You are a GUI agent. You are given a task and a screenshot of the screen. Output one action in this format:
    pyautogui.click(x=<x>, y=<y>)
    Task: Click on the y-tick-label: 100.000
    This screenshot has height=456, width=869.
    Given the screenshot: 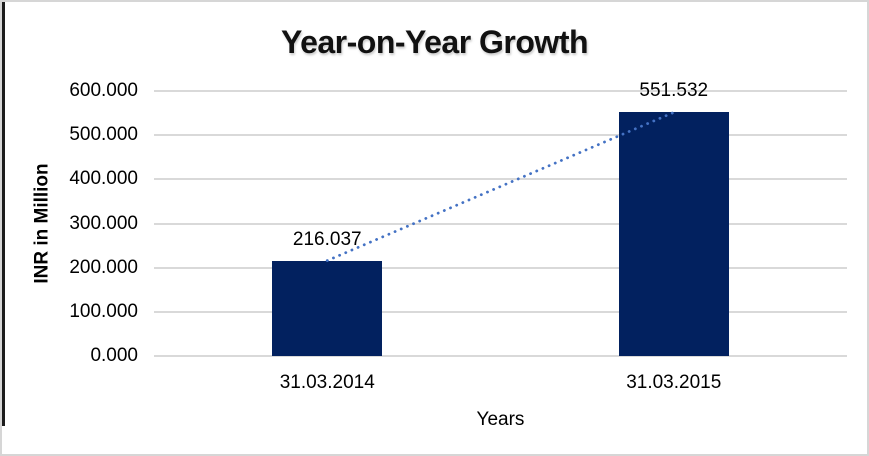 What is the action you would take?
    pyautogui.click(x=103, y=311)
    